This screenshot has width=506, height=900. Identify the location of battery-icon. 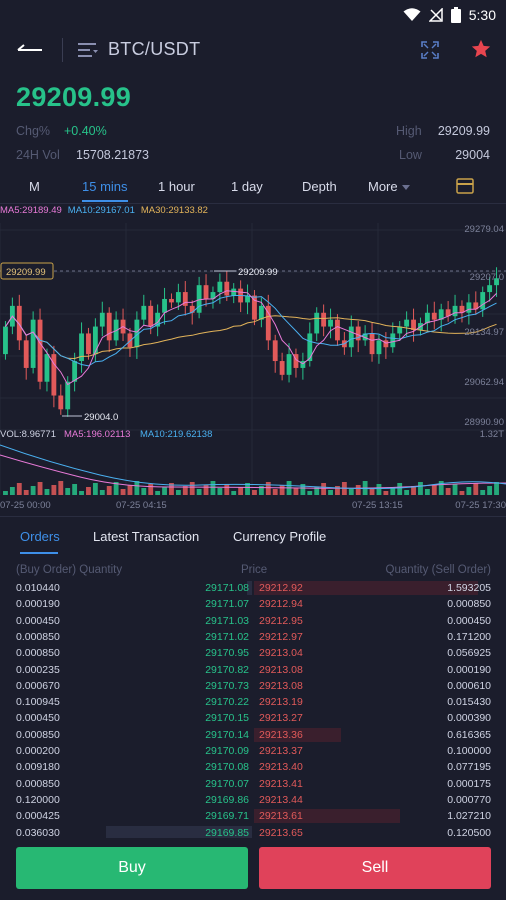
(455, 15).